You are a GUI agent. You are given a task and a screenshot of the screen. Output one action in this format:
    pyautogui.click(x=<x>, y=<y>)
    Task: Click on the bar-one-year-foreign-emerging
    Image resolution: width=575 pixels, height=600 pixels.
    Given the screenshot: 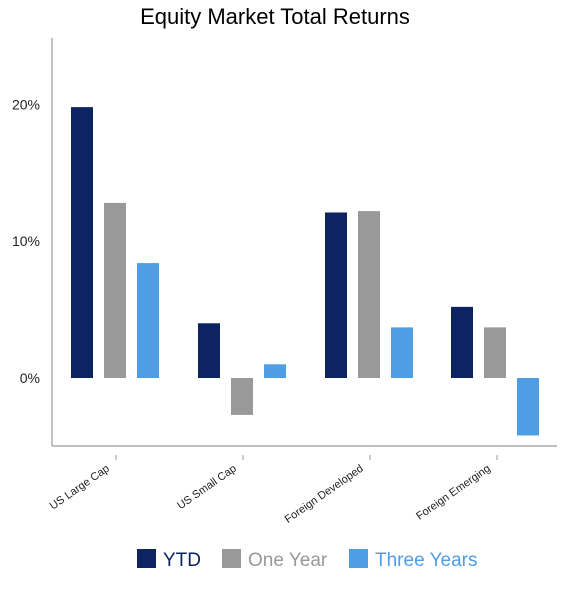 What is the action you would take?
    pyautogui.click(x=495, y=352)
    